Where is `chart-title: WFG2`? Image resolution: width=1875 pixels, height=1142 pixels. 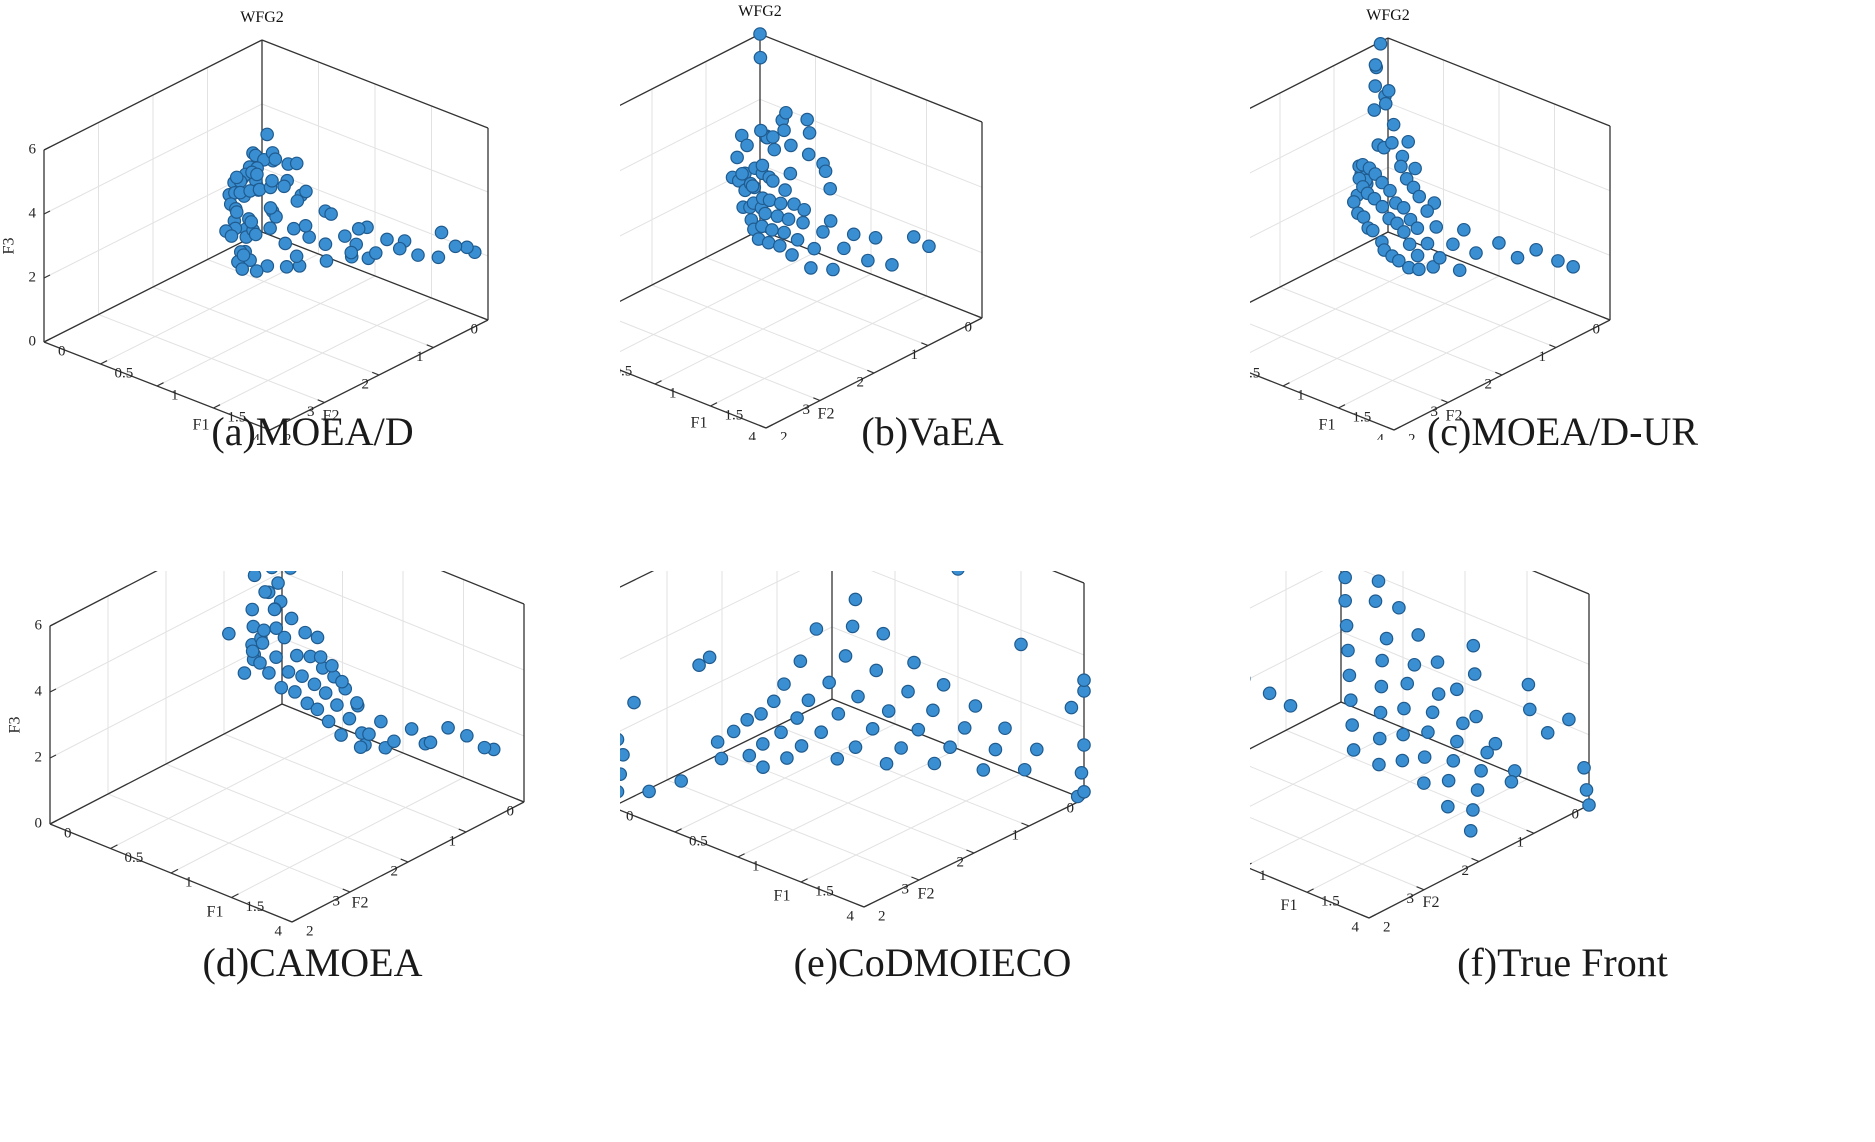
chart-title: WFG2 is located at coordinates (760, 11).